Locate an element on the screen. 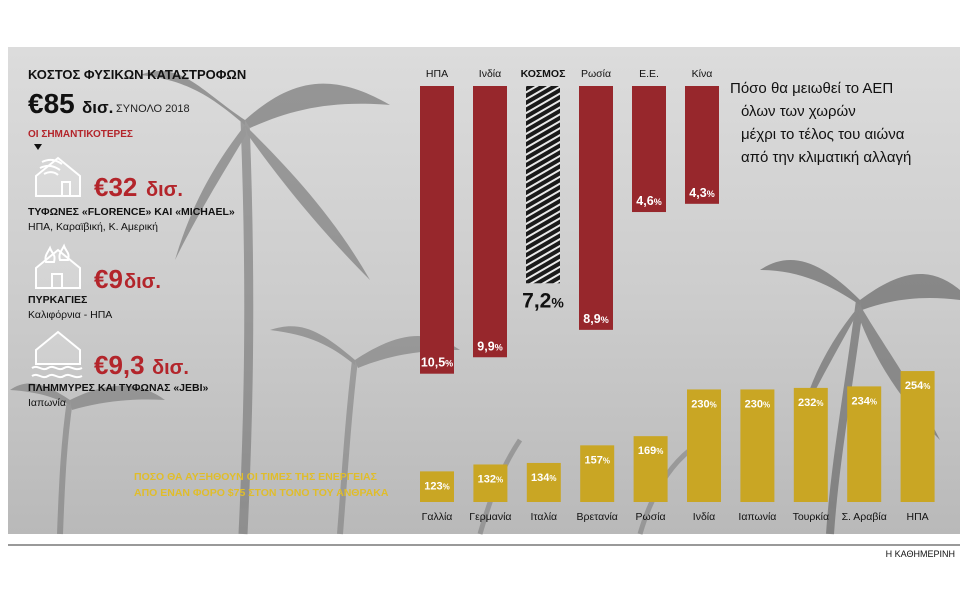  gdp-category-label: ΗΠΑ is located at coordinates (437, 74).